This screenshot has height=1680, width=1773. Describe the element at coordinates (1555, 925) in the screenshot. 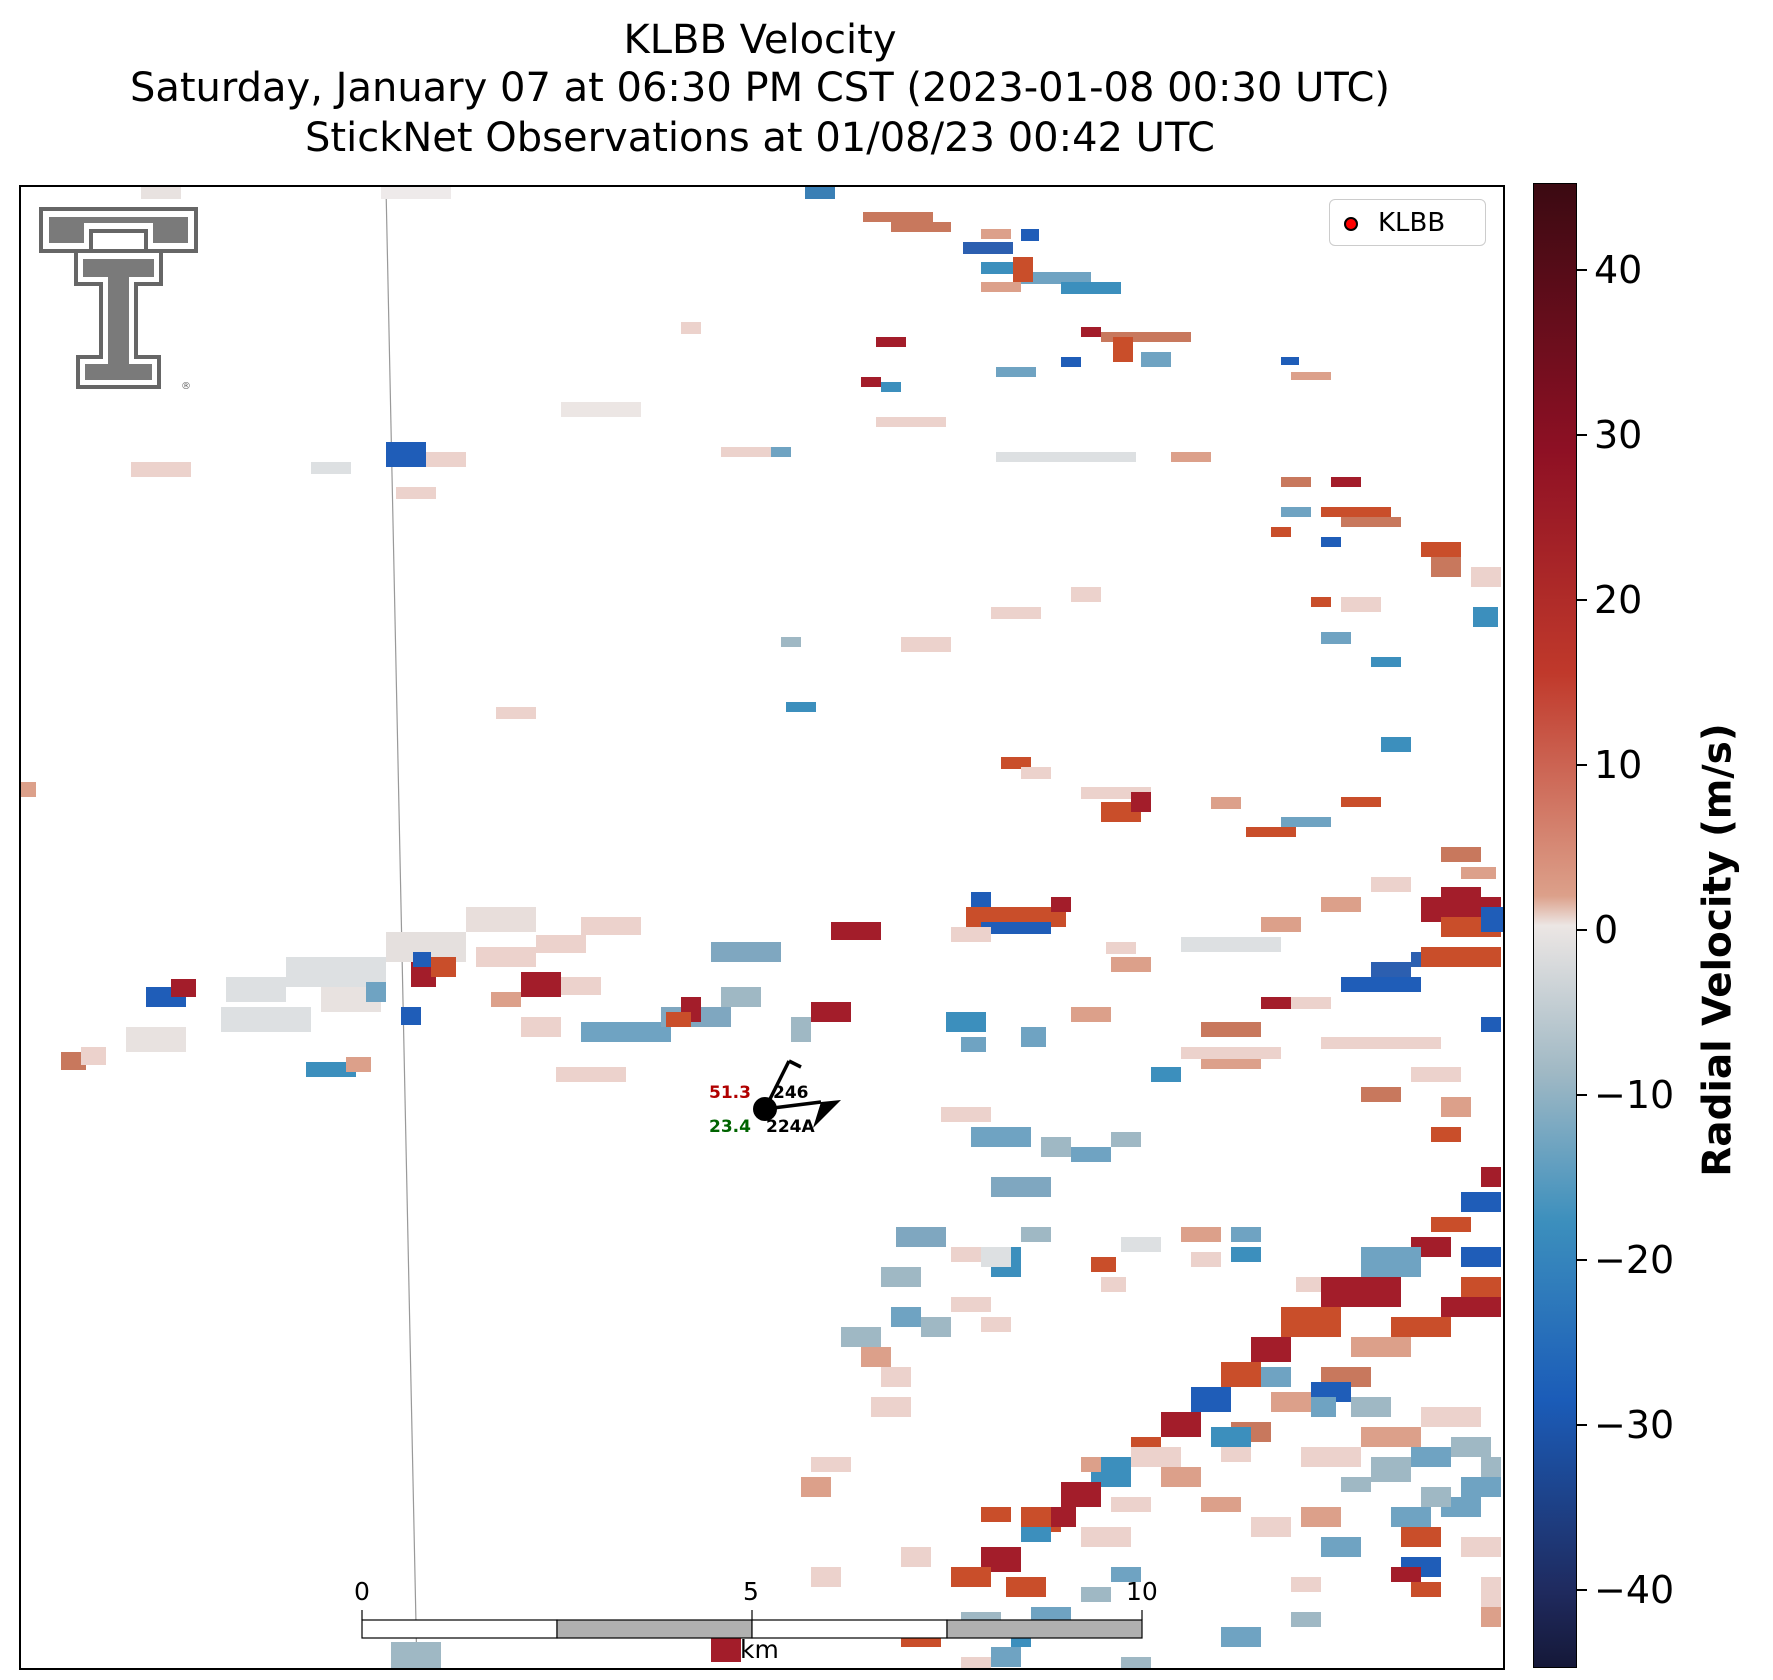

I see `colorbar` at that location.